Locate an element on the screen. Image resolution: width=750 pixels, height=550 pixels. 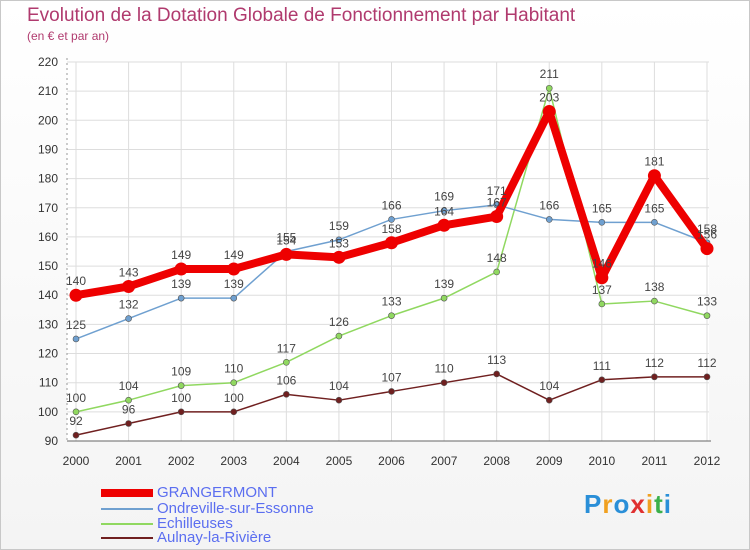
data-label-grangermont: 146 is located at coordinates (602, 264).